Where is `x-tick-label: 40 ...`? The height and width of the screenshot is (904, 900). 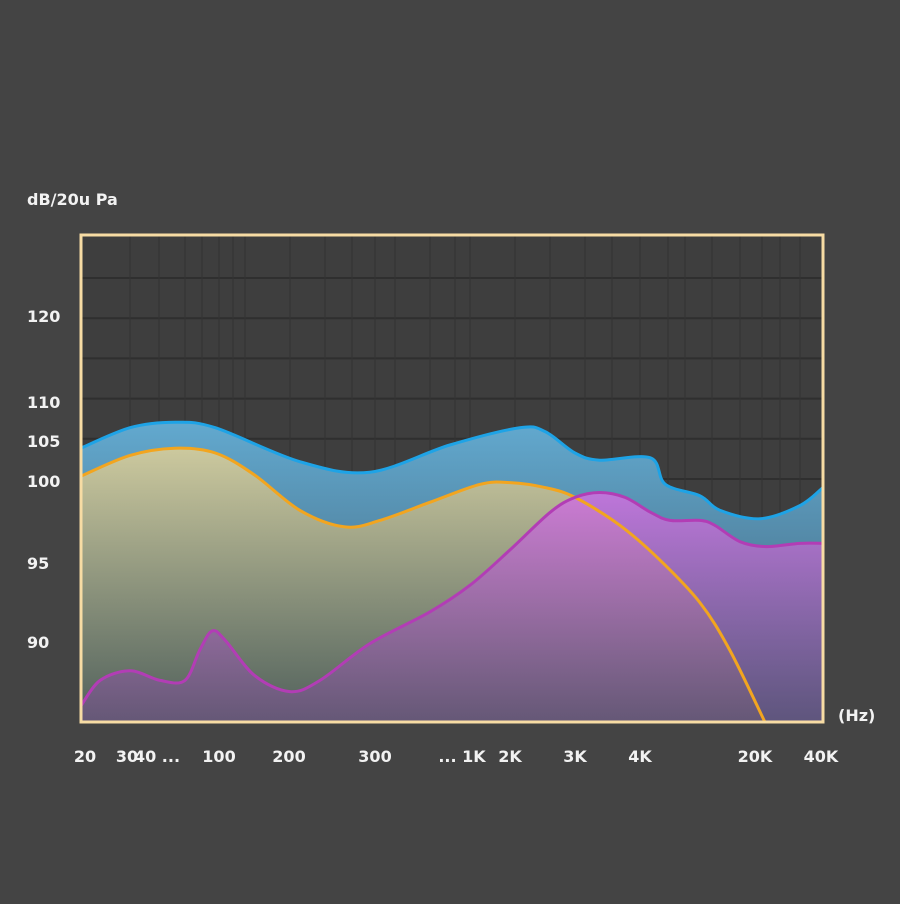
x-tick-label: 40 ... is located at coordinates (157, 756).